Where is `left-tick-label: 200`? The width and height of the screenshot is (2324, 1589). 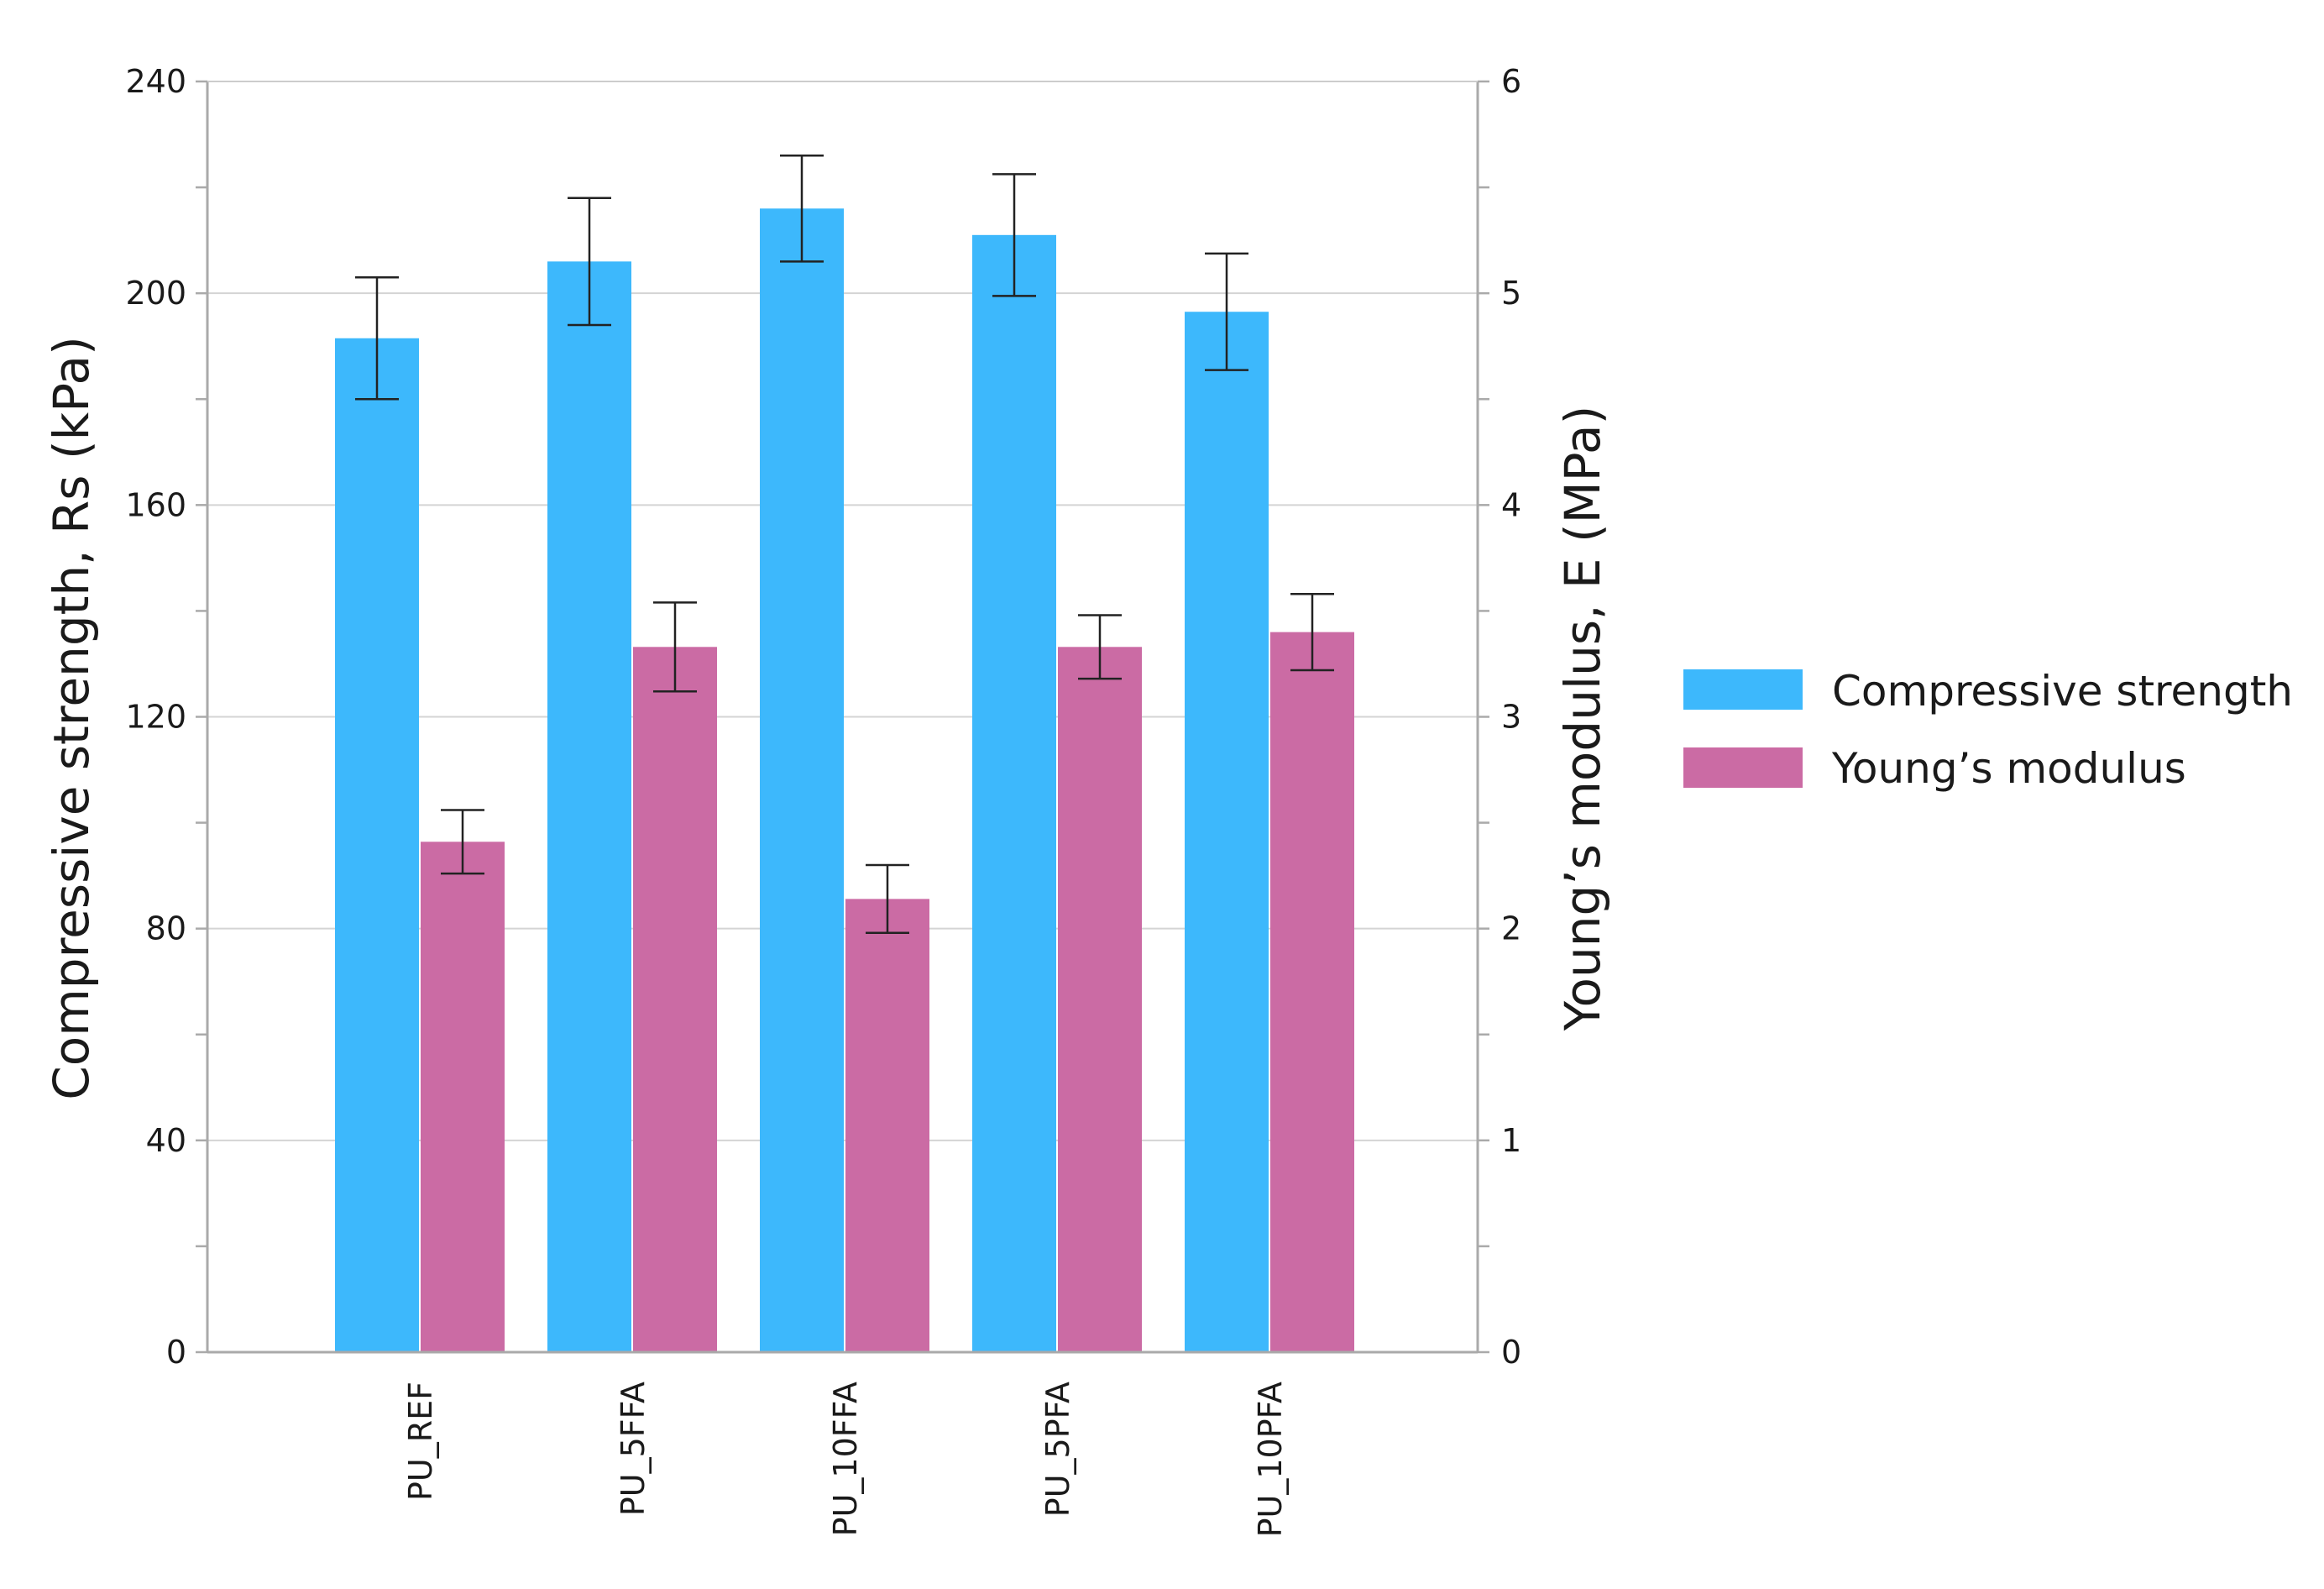
left-tick-label: 200 is located at coordinates (155, 293).